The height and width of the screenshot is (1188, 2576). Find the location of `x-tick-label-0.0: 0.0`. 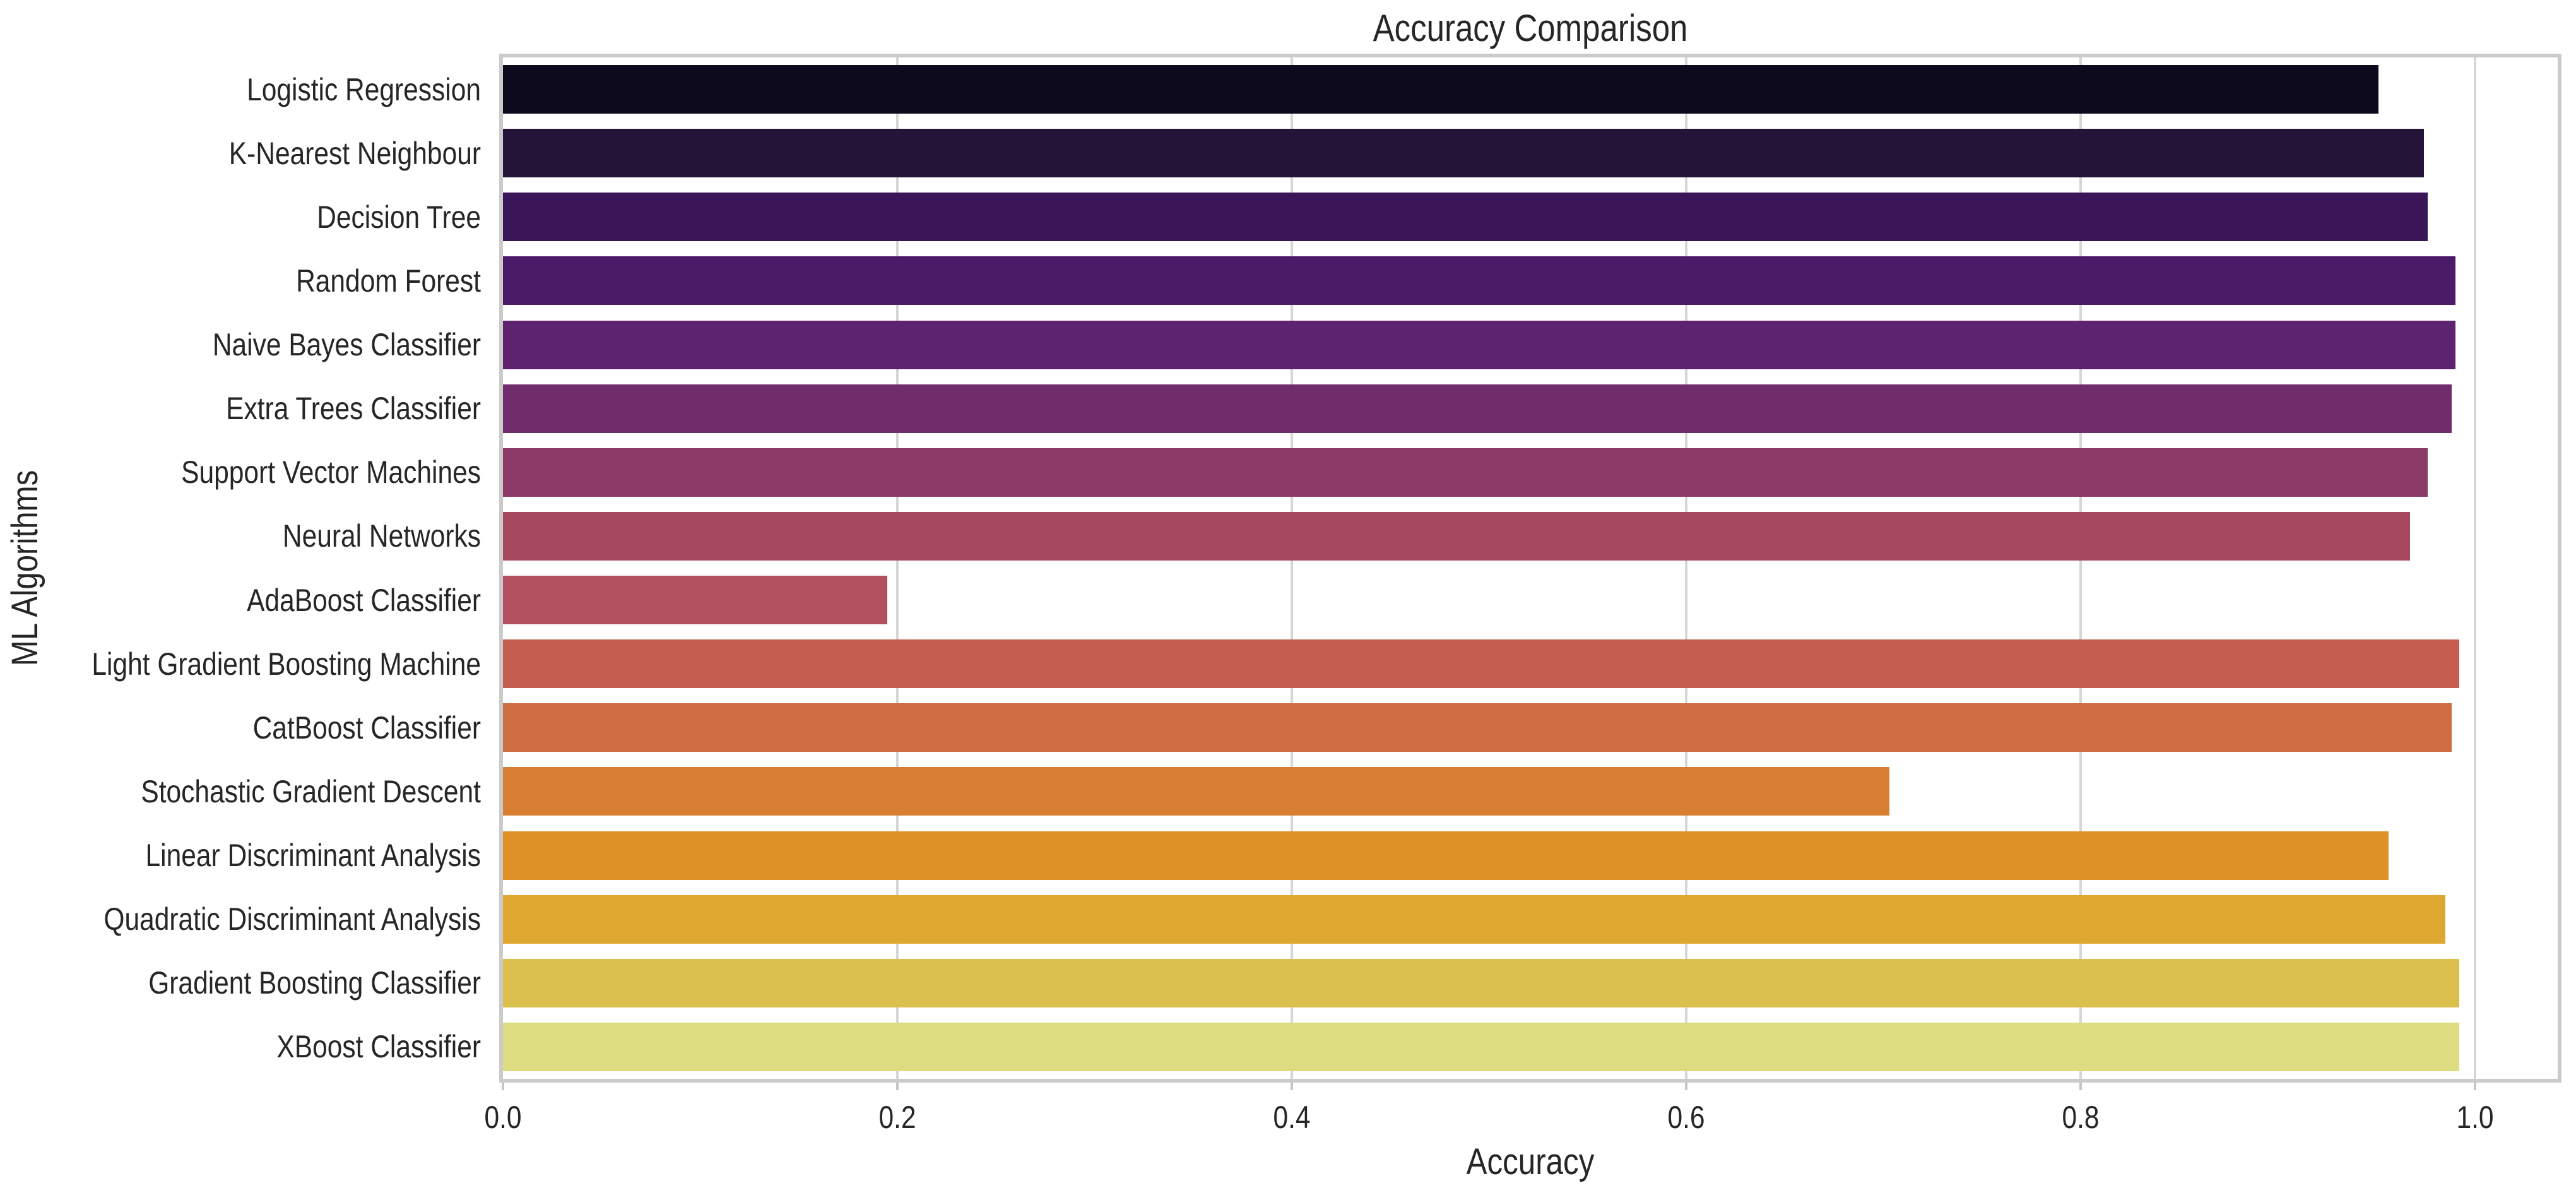

x-tick-label-0.0: 0.0 is located at coordinates (503, 1117).